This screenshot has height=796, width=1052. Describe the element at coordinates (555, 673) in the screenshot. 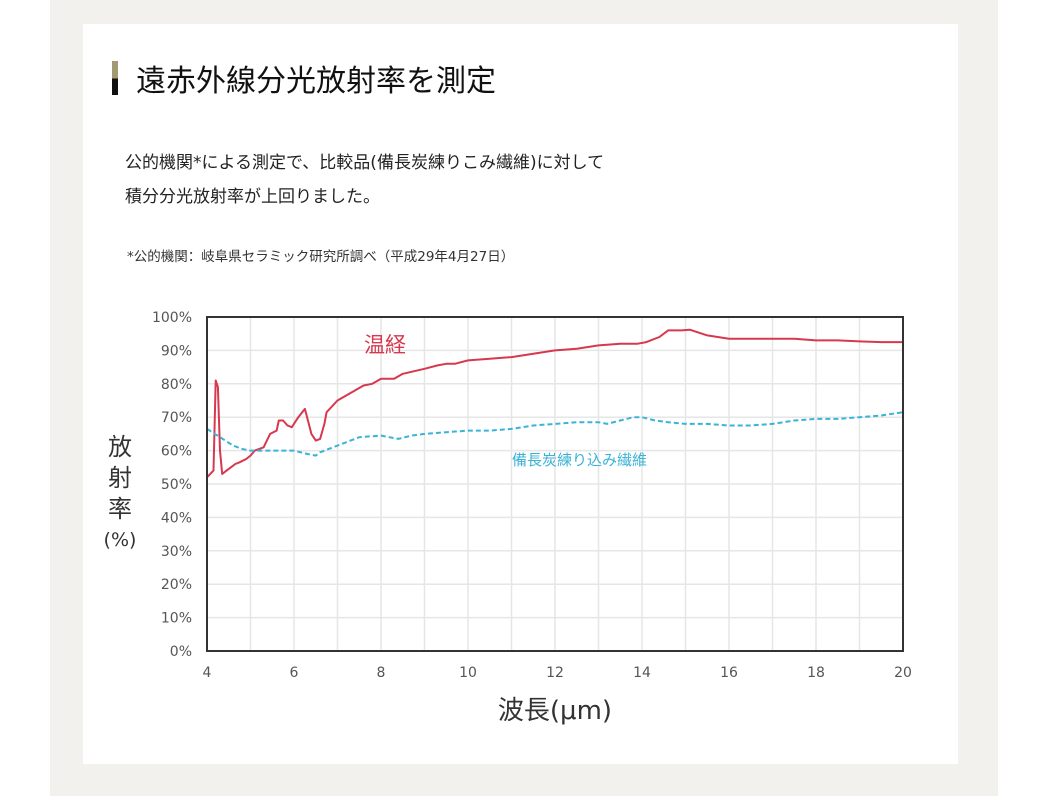

I see `x-tick-label: 12` at that location.